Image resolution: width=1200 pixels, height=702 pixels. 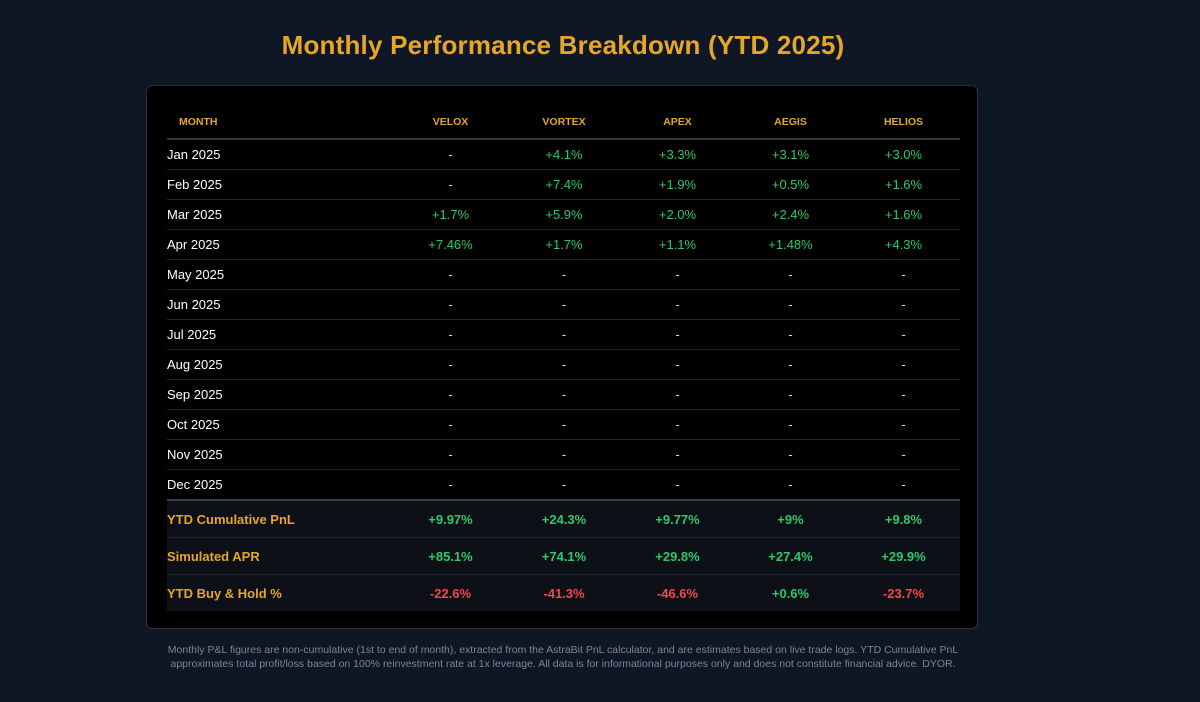 What do you see at coordinates (450, 556) in the screenshot?
I see `table-cell: +85.1%` at bounding box center [450, 556].